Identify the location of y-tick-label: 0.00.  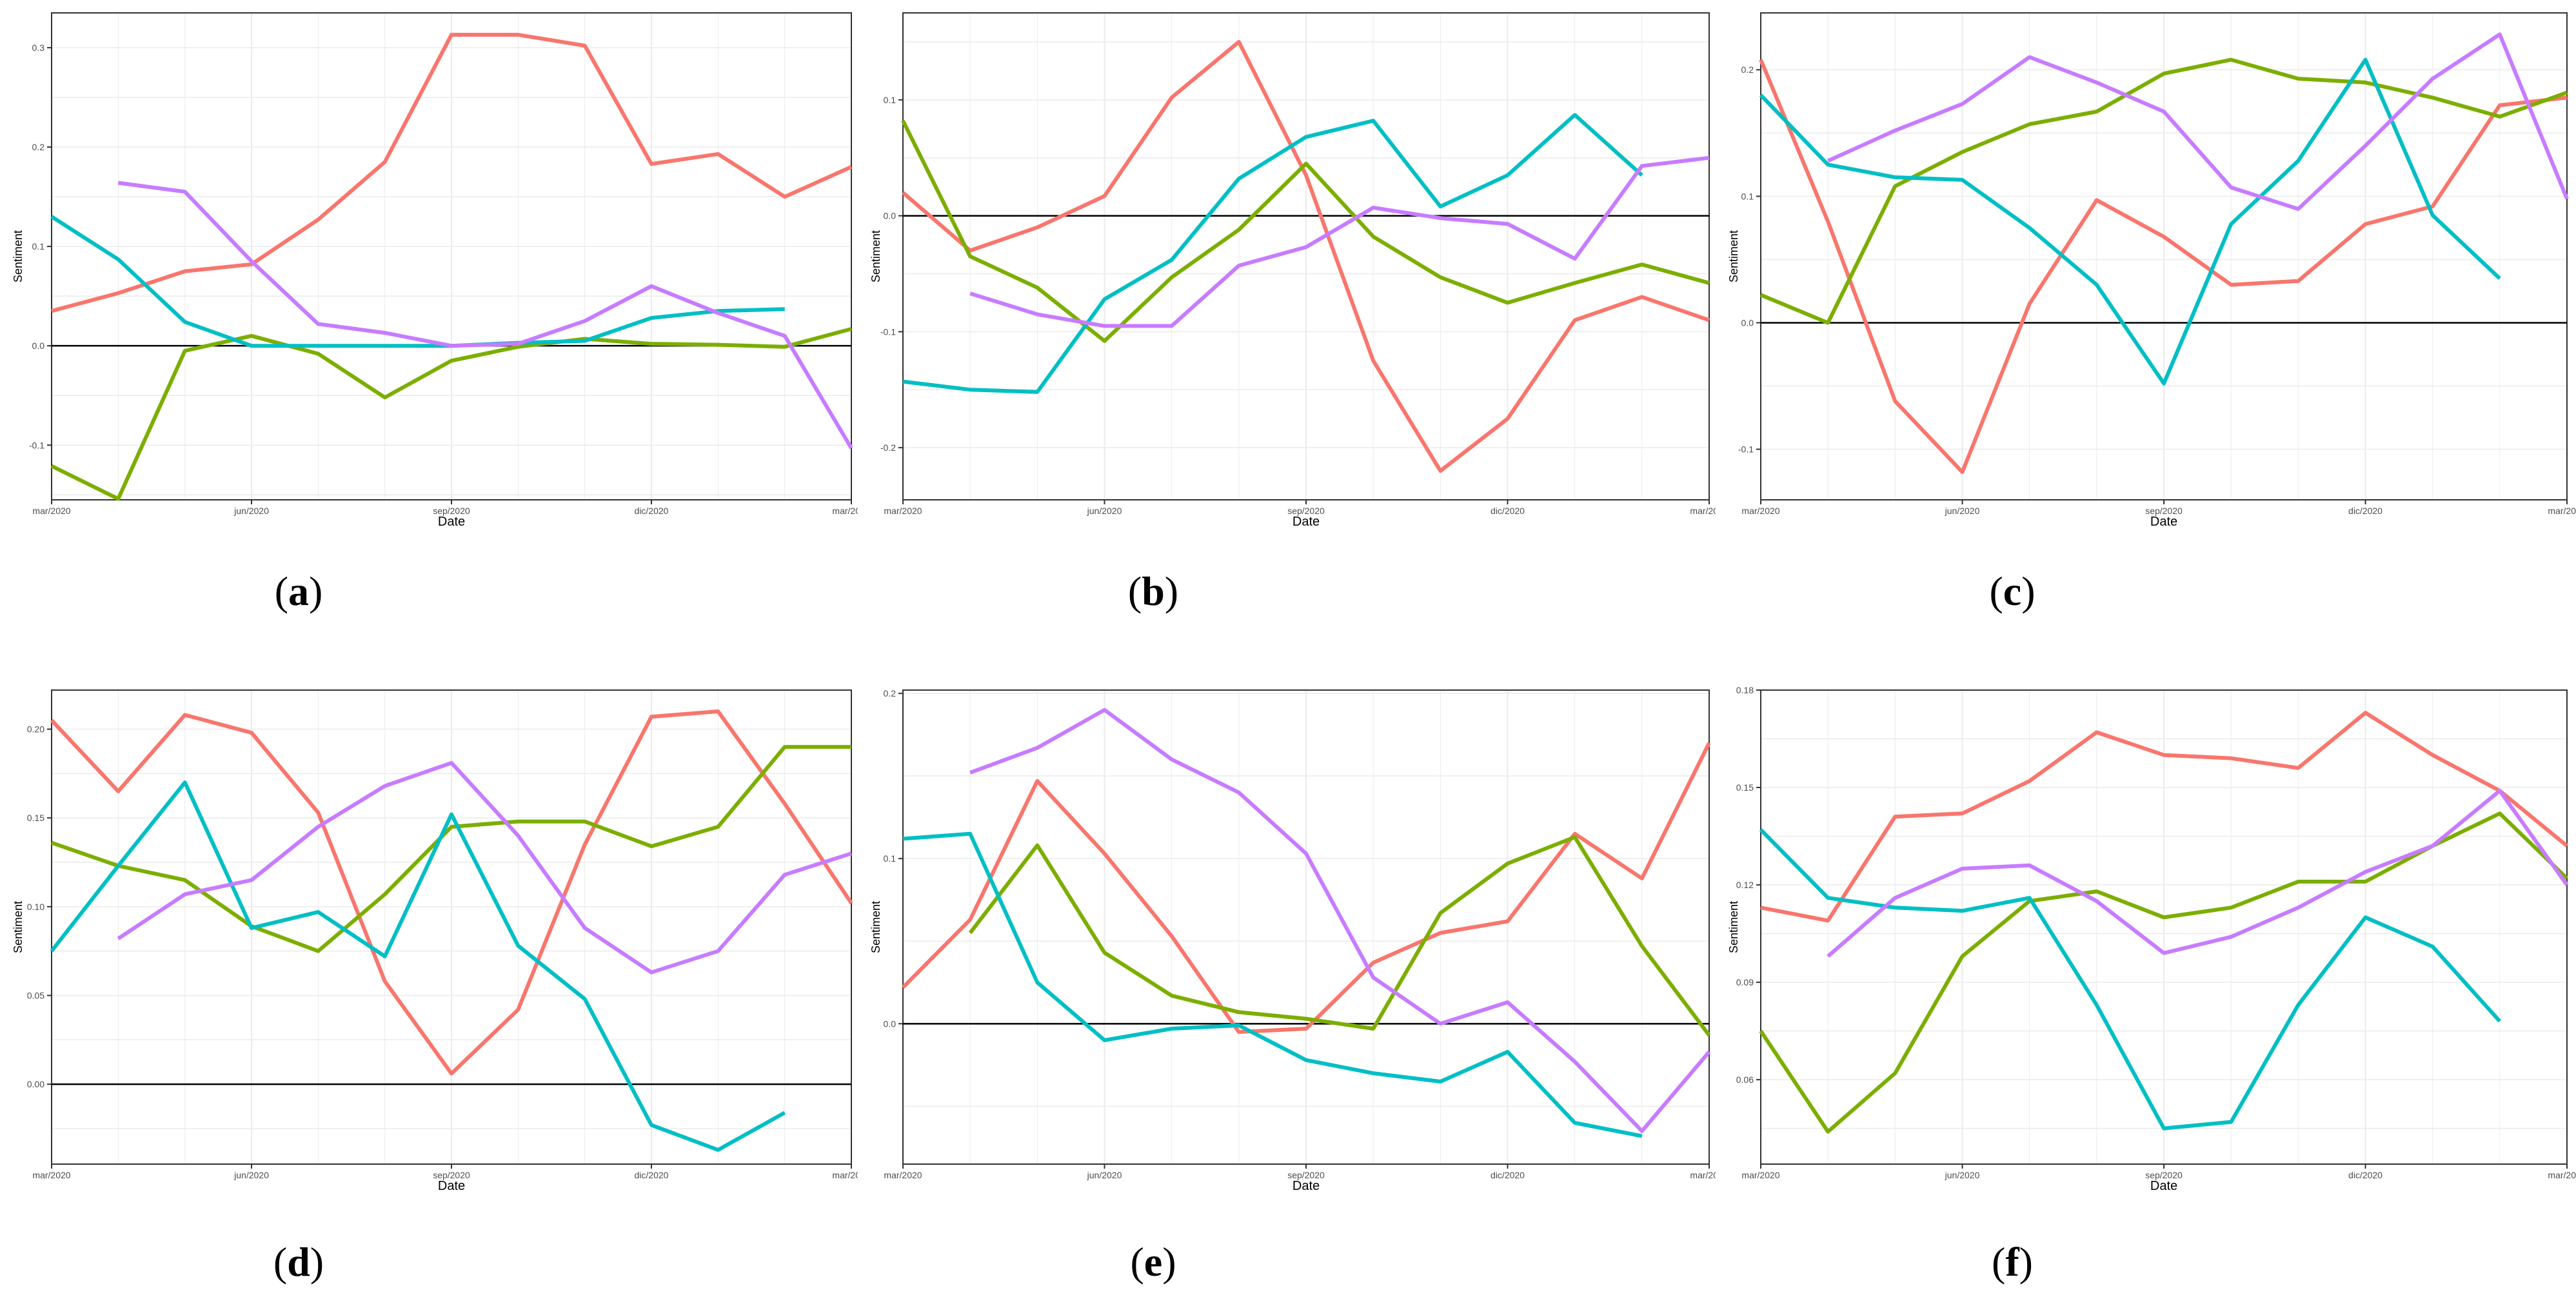
(36, 1084).